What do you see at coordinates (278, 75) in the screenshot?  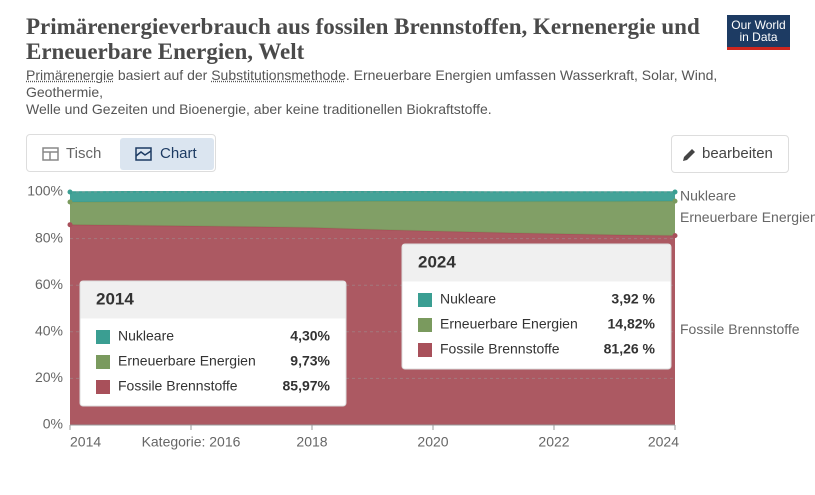 I see `subtitle-link: Substitutionsmethode` at bounding box center [278, 75].